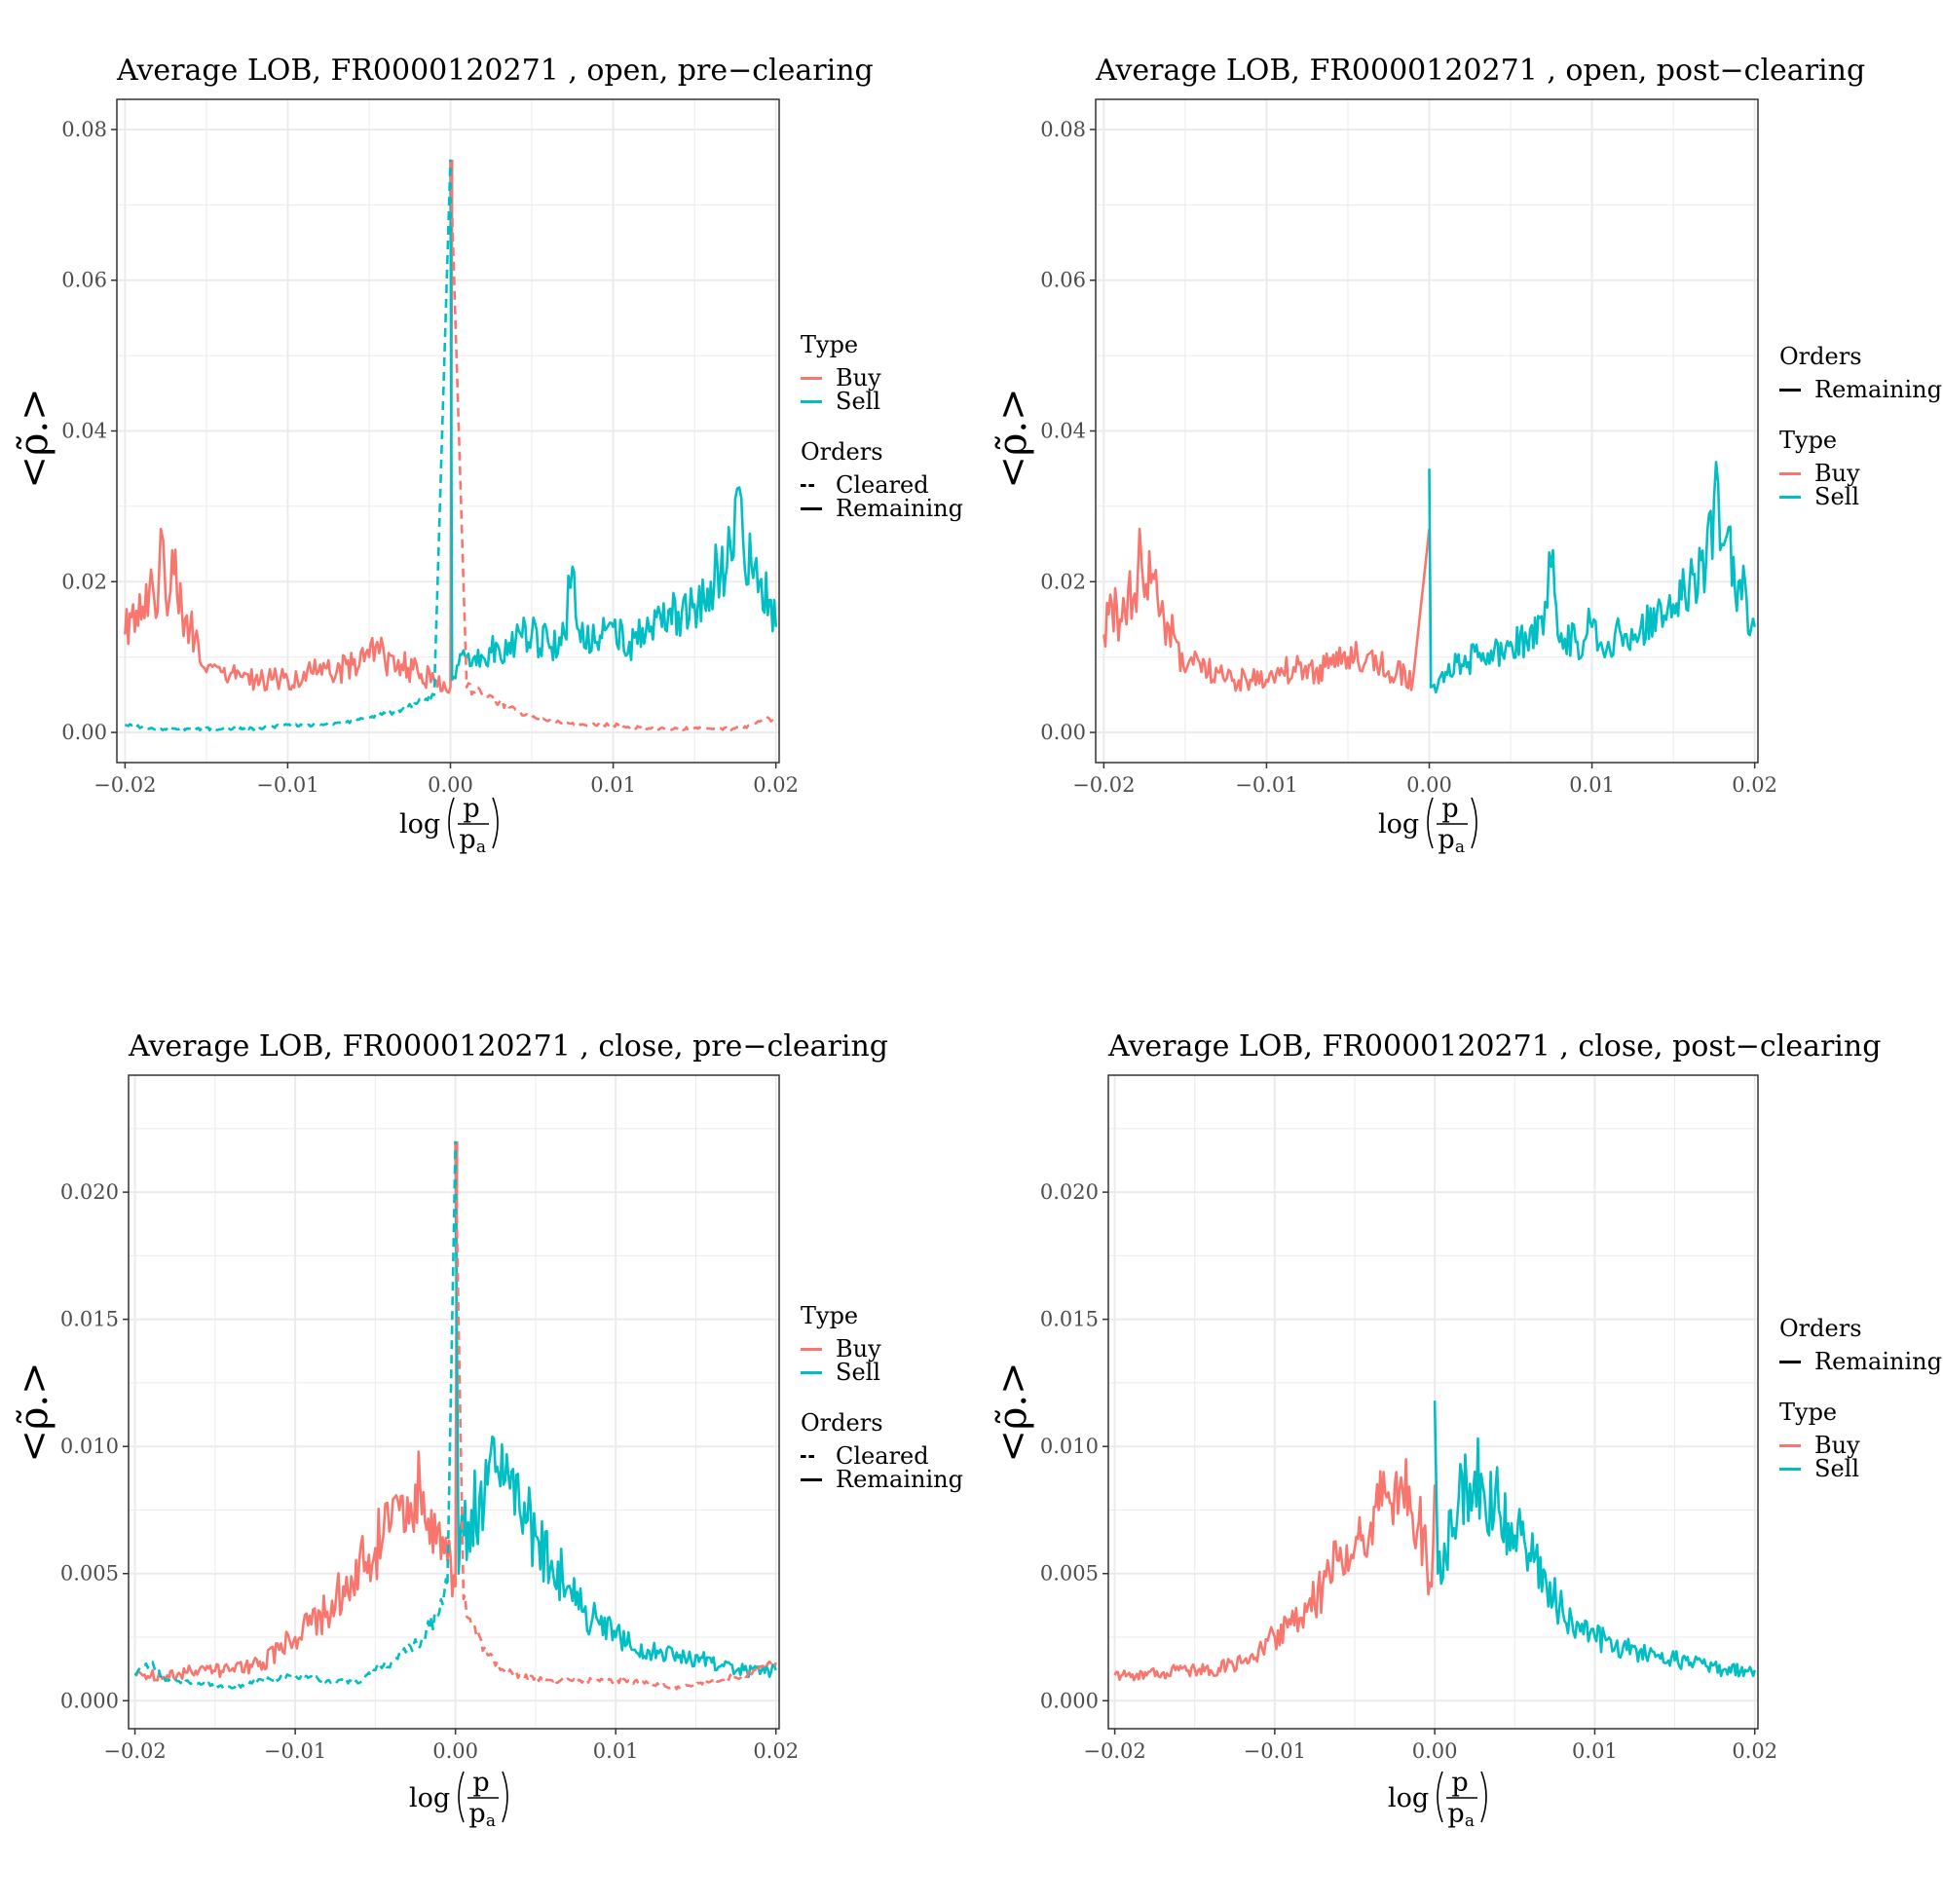 The image size is (1943, 1904). Describe the element at coordinates (84, 280) in the screenshot. I see `y-tick-label: 0.06` at that location.